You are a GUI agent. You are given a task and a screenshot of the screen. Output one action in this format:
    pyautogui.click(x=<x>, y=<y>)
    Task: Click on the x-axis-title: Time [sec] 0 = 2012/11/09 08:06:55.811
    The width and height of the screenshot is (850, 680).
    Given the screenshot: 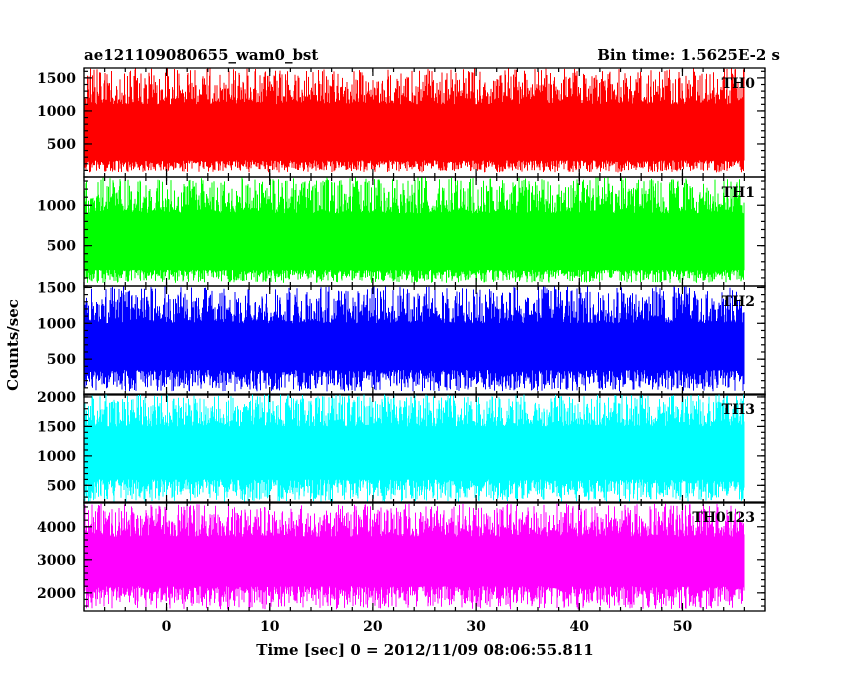 What is the action you would take?
    pyautogui.click(x=424, y=650)
    